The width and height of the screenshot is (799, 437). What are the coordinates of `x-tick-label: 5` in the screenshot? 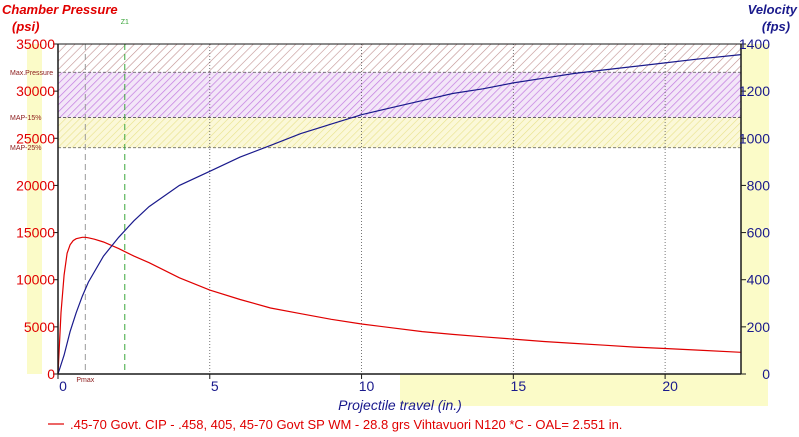 It's located at (215, 386).